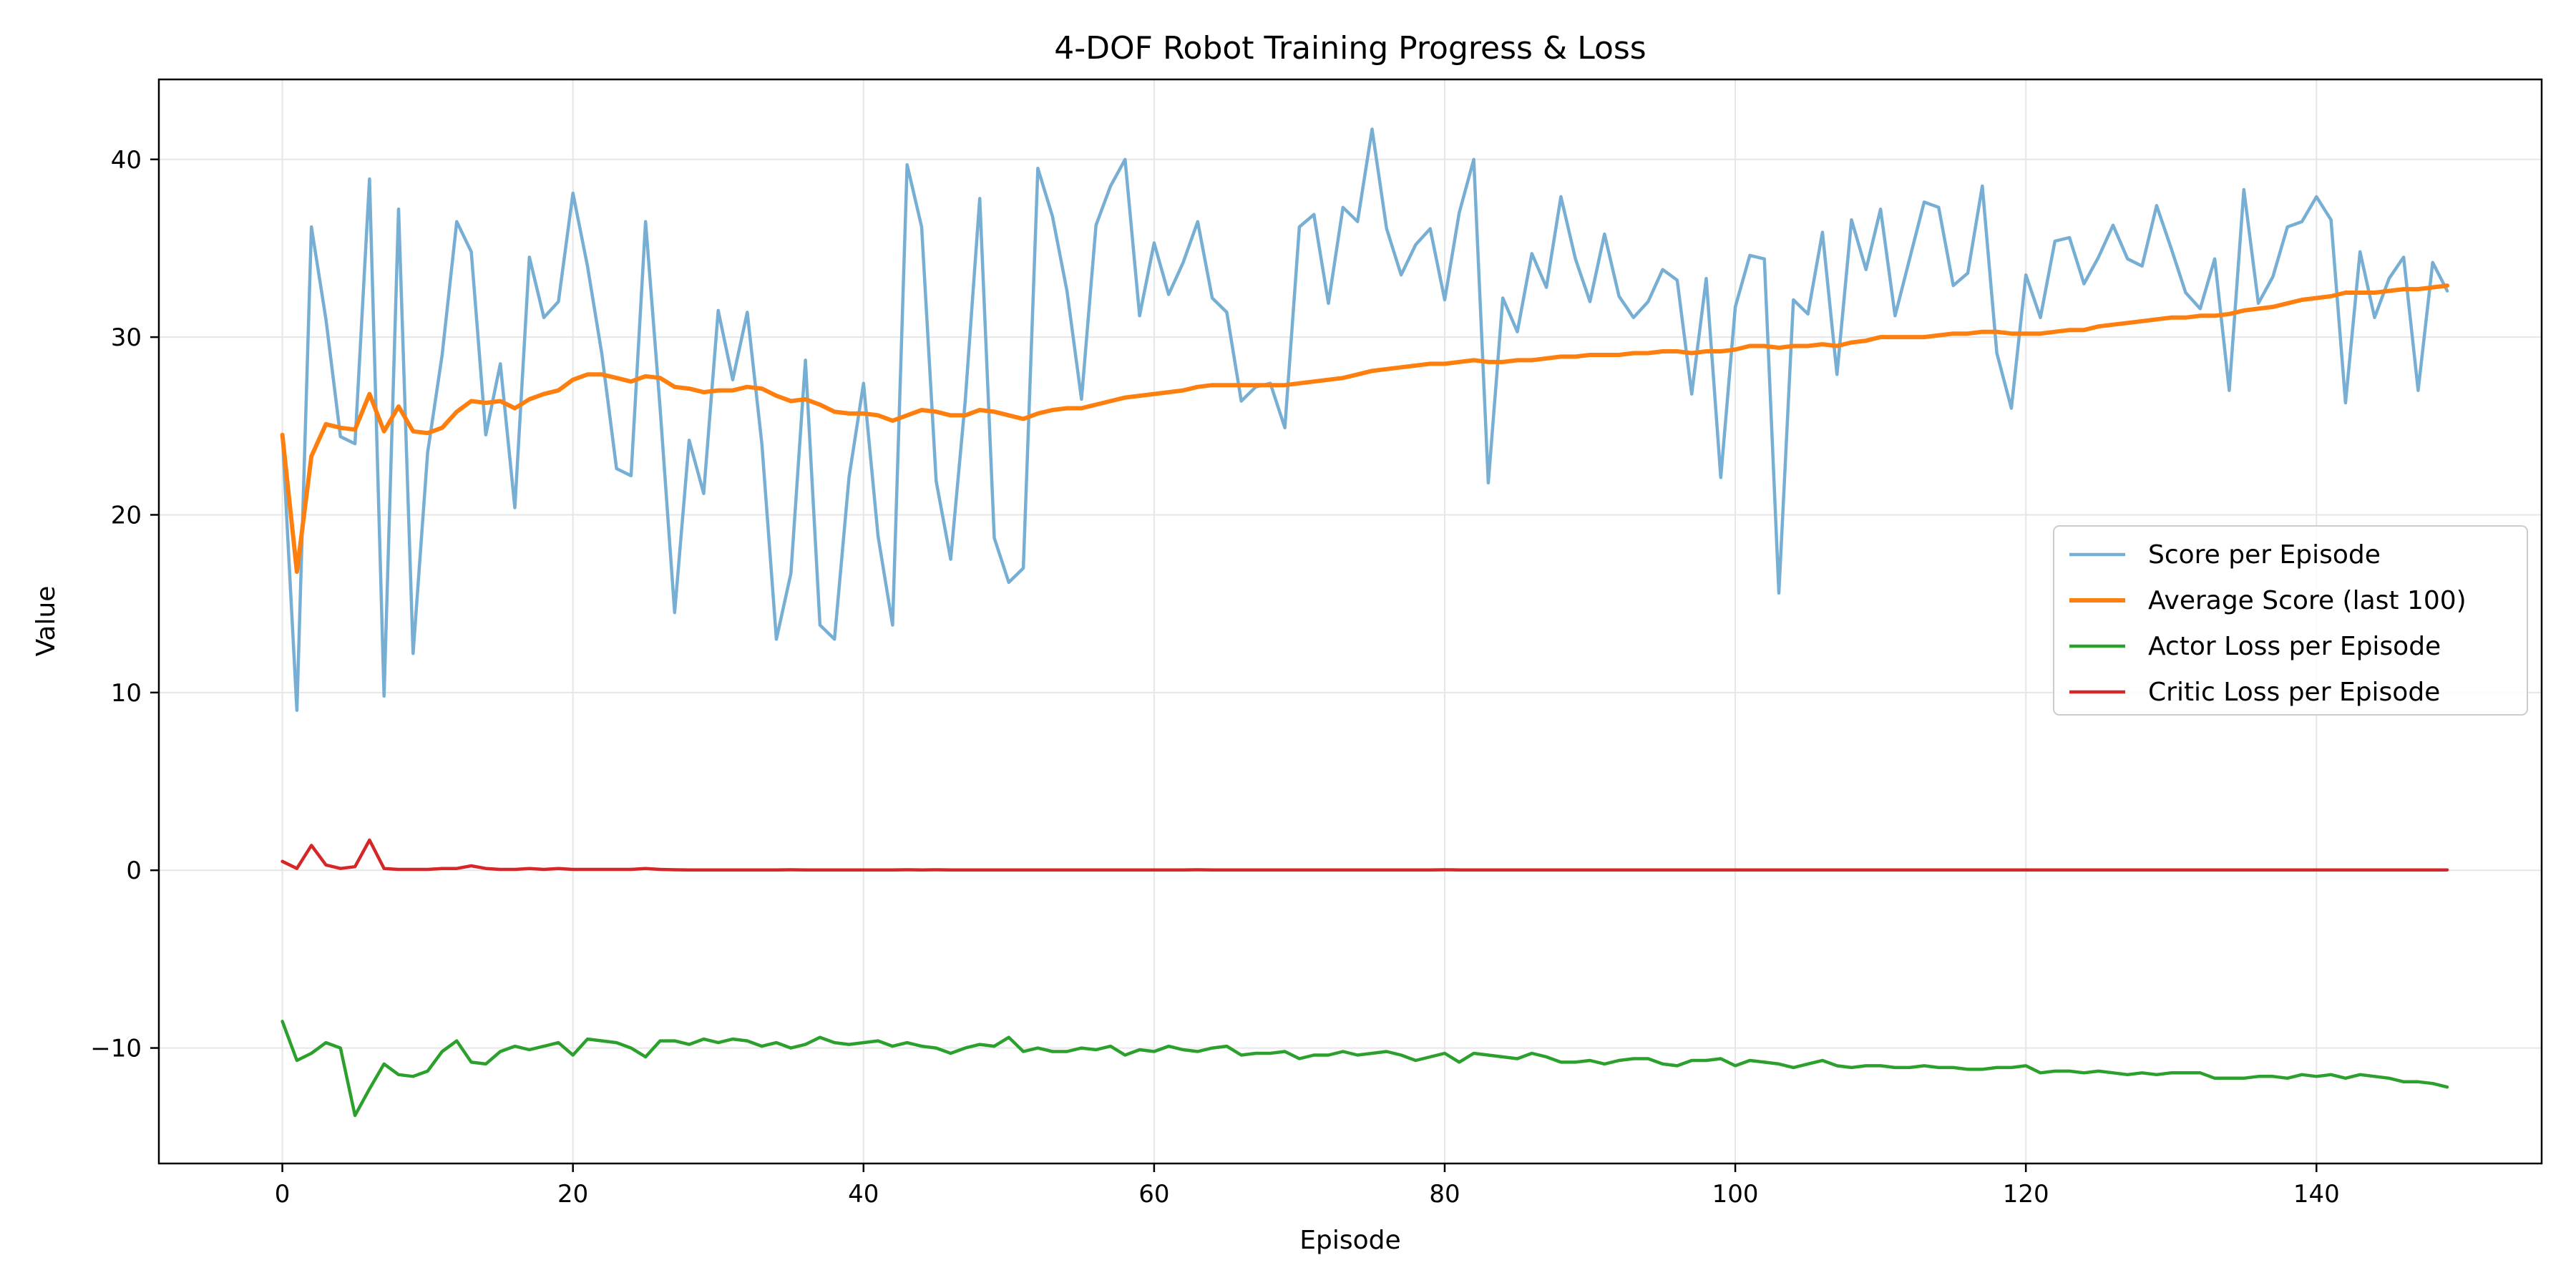 This screenshot has width=2576, height=1288. I want to click on x-axis-label: Episode, so click(1349, 1240).